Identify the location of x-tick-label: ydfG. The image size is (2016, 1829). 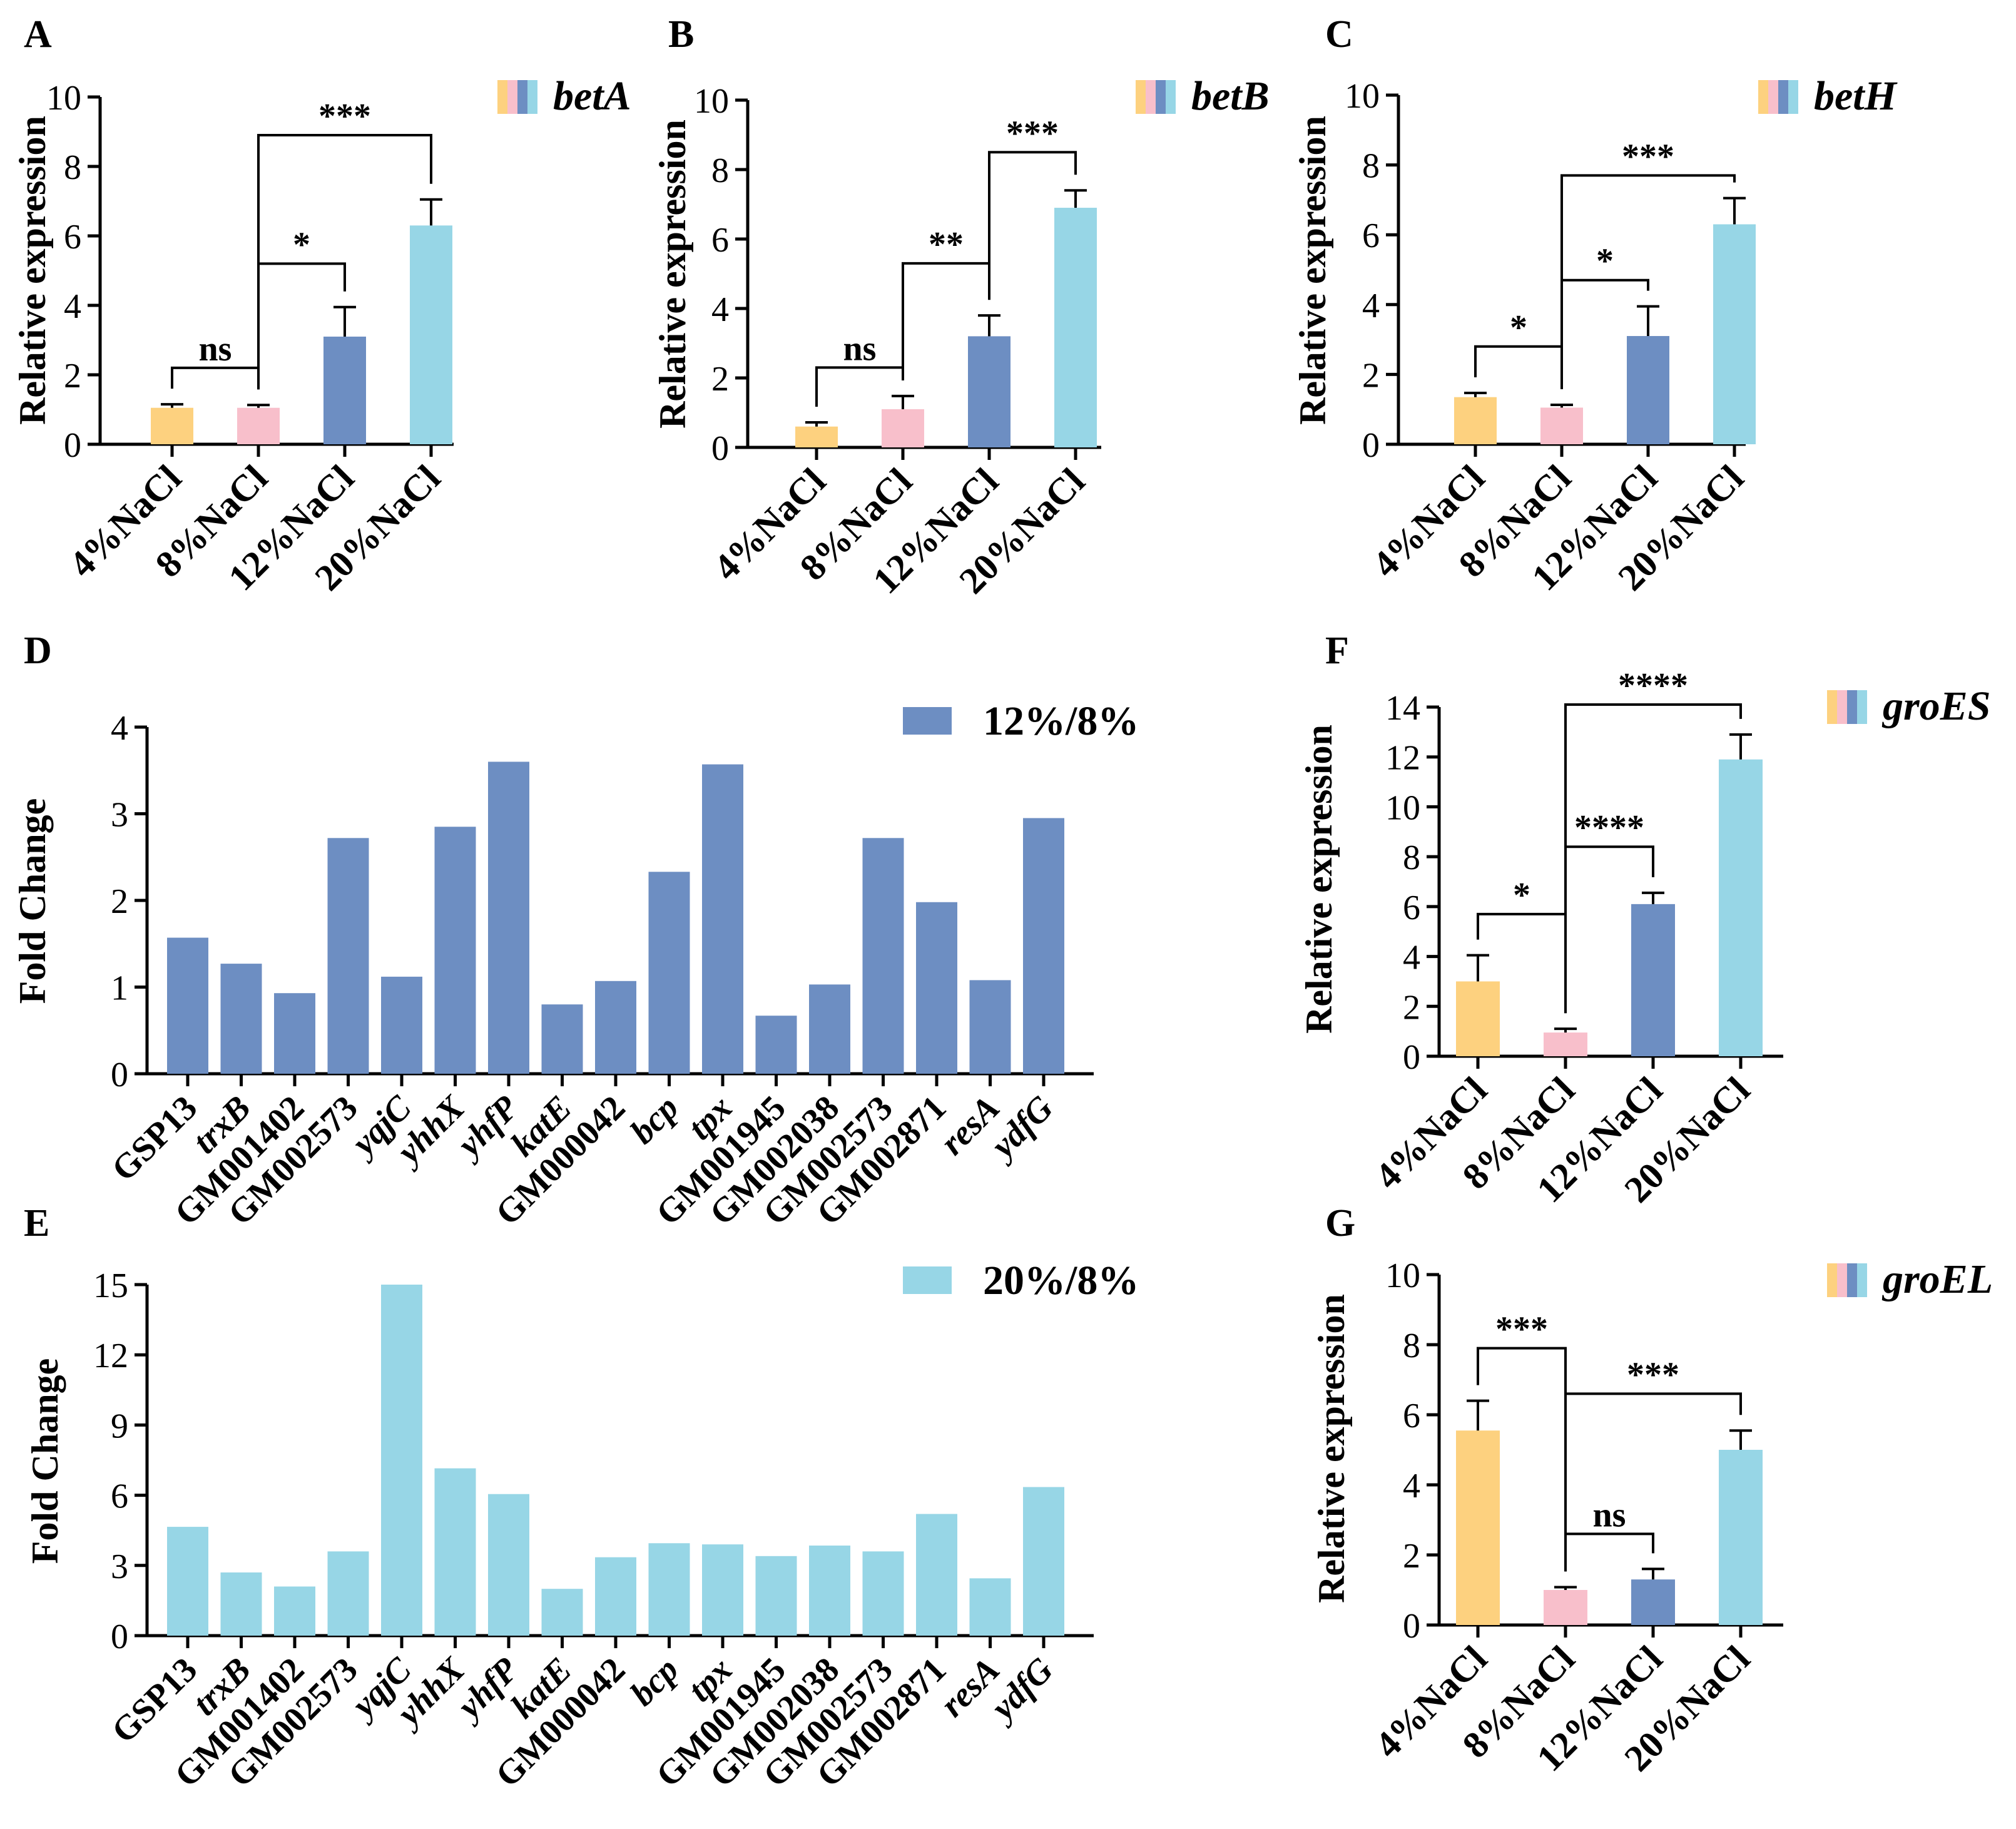
(1021, 1128).